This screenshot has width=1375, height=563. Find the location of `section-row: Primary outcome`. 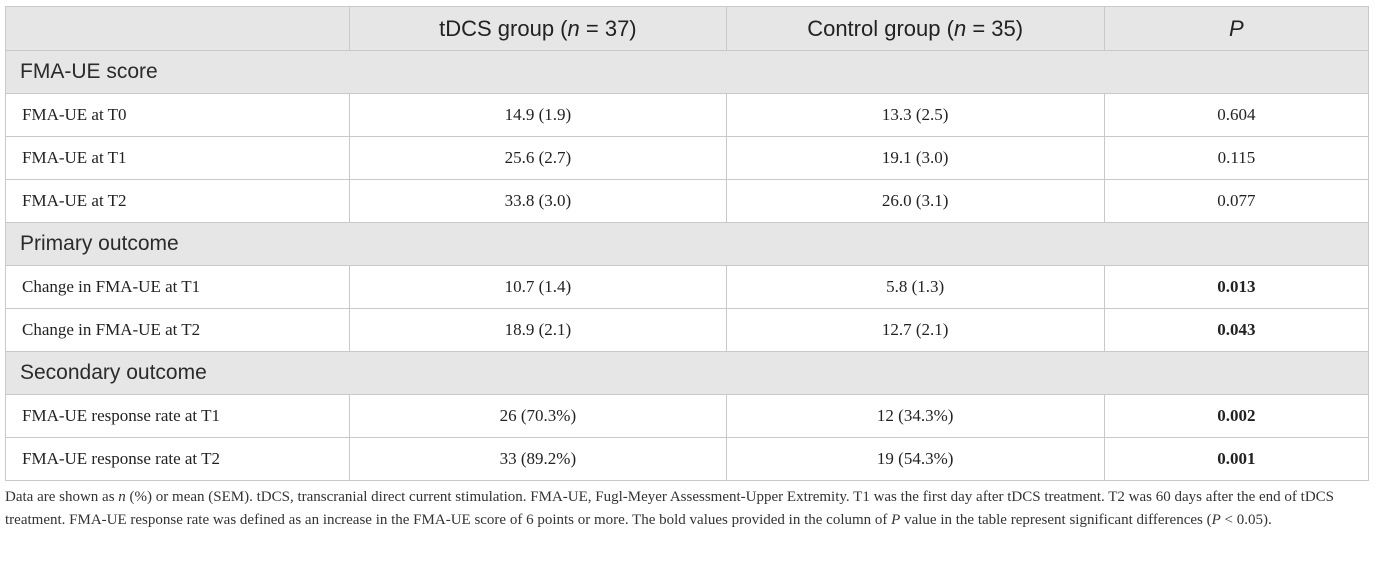

section-row: Primary outcome is located at coordinates (687, 244).